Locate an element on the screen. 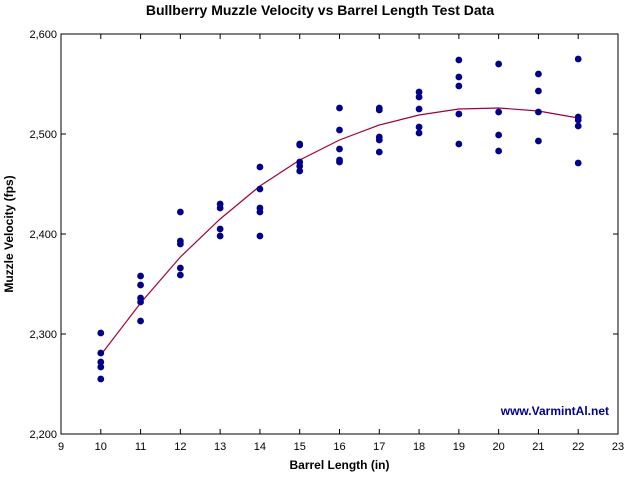 The image size is (640, 480). x-tick-label: 21 is located at coordinates (538, 447).